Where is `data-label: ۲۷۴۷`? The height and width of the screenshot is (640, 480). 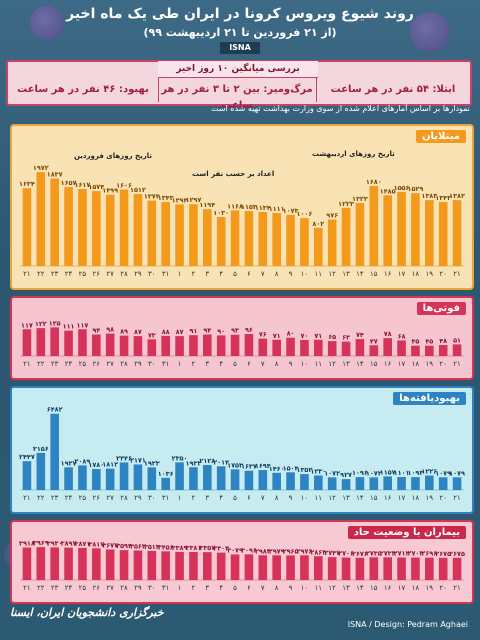 data-label: ۲۷۴۷ is located at coordinates (332, 553).